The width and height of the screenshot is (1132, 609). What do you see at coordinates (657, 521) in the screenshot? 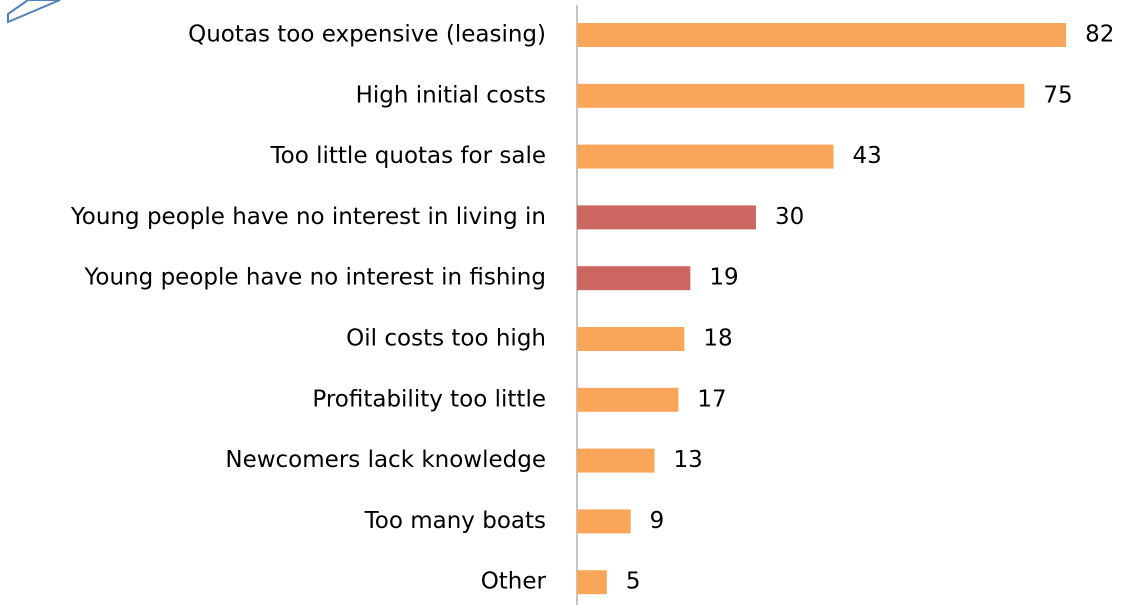
I see `value-label: 9` at bounding box center [657, 521].